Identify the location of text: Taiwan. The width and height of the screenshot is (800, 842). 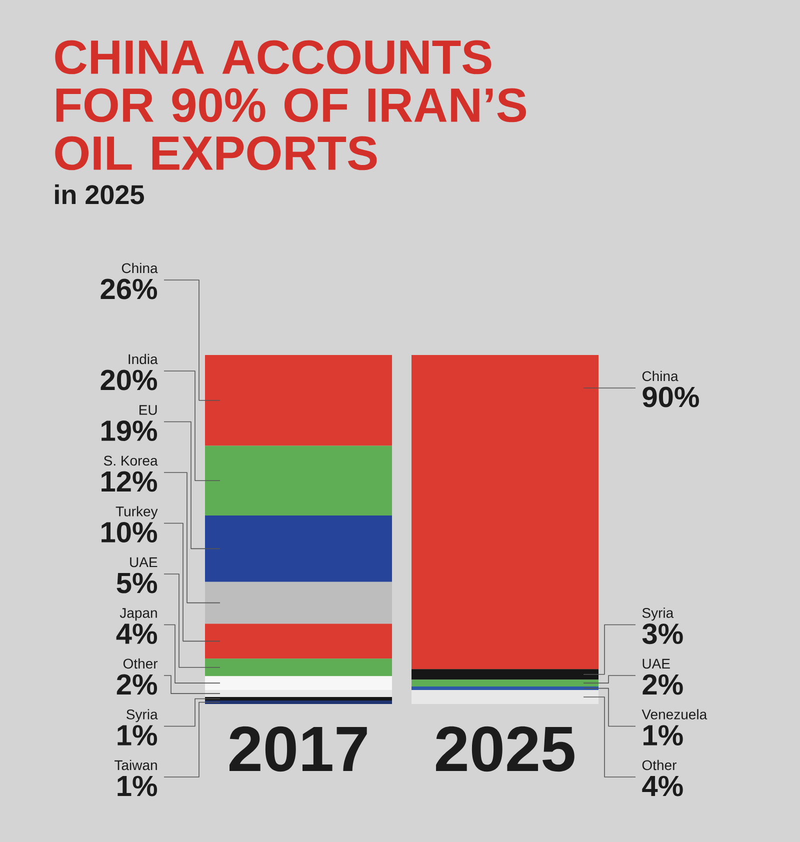
(135, 765).